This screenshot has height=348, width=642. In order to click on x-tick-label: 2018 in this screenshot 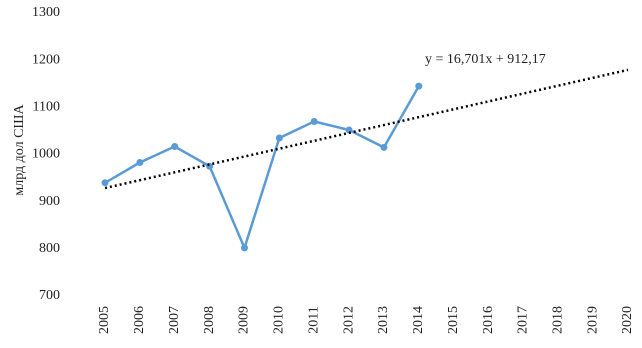, I will do `click(557, 320)`.